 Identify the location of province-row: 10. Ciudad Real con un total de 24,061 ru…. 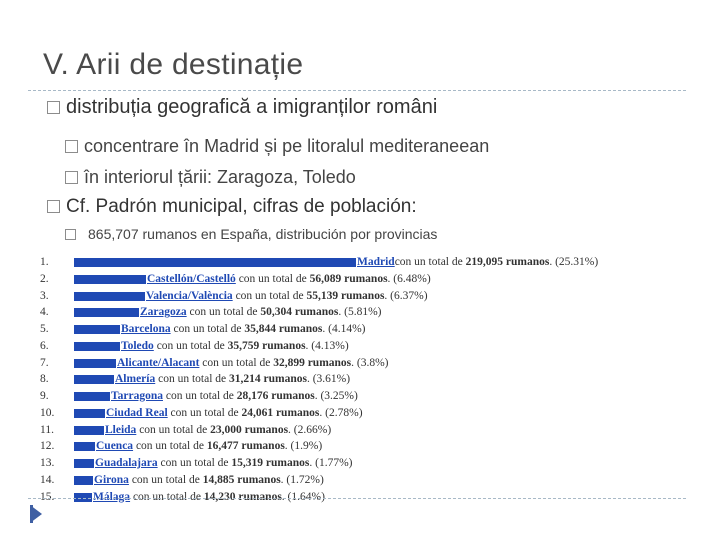
(360, 414).